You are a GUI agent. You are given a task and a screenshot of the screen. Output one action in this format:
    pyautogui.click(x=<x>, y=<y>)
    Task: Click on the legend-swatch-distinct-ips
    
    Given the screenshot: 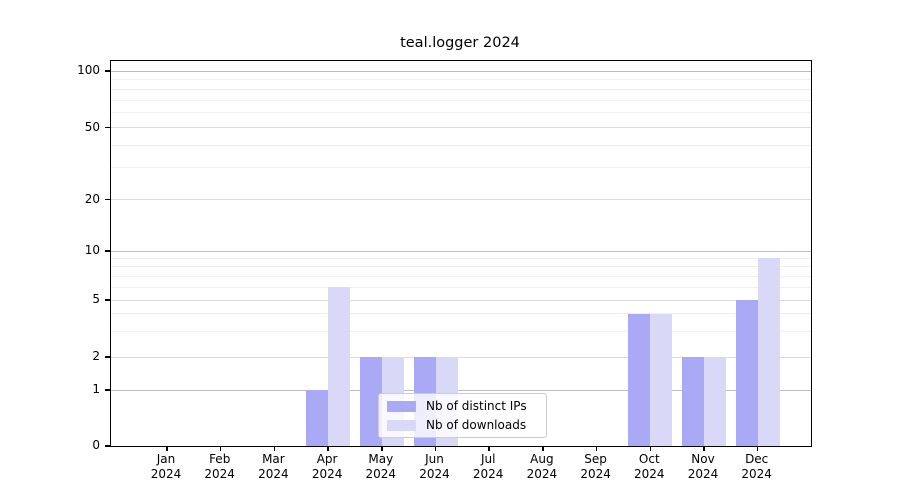 What is the action you would take?
    pyautogui.click(x=401, y=406)
    